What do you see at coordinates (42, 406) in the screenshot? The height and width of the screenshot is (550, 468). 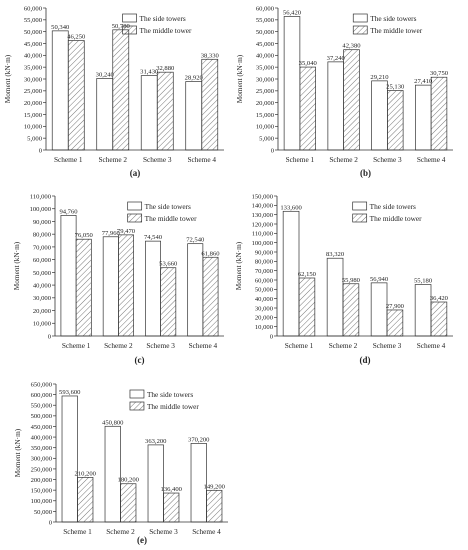 I see `y-tick-label: 550,000` at bounding box center [42, 406].